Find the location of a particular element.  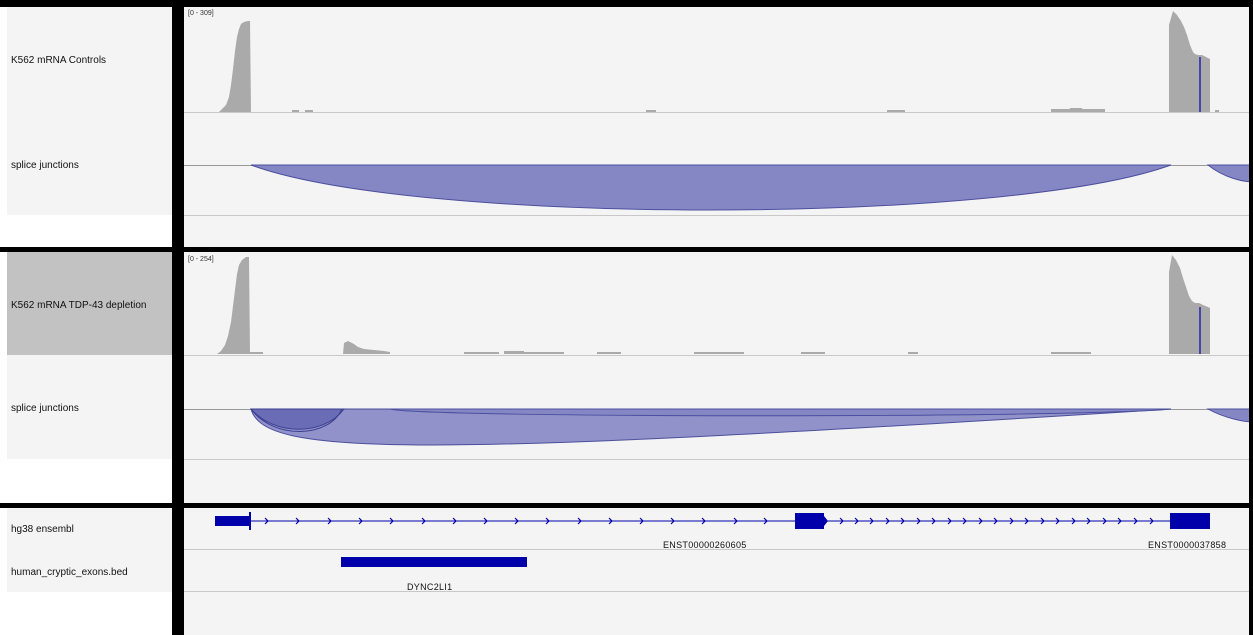

name-data-divider is located at coordinates (178, 317).